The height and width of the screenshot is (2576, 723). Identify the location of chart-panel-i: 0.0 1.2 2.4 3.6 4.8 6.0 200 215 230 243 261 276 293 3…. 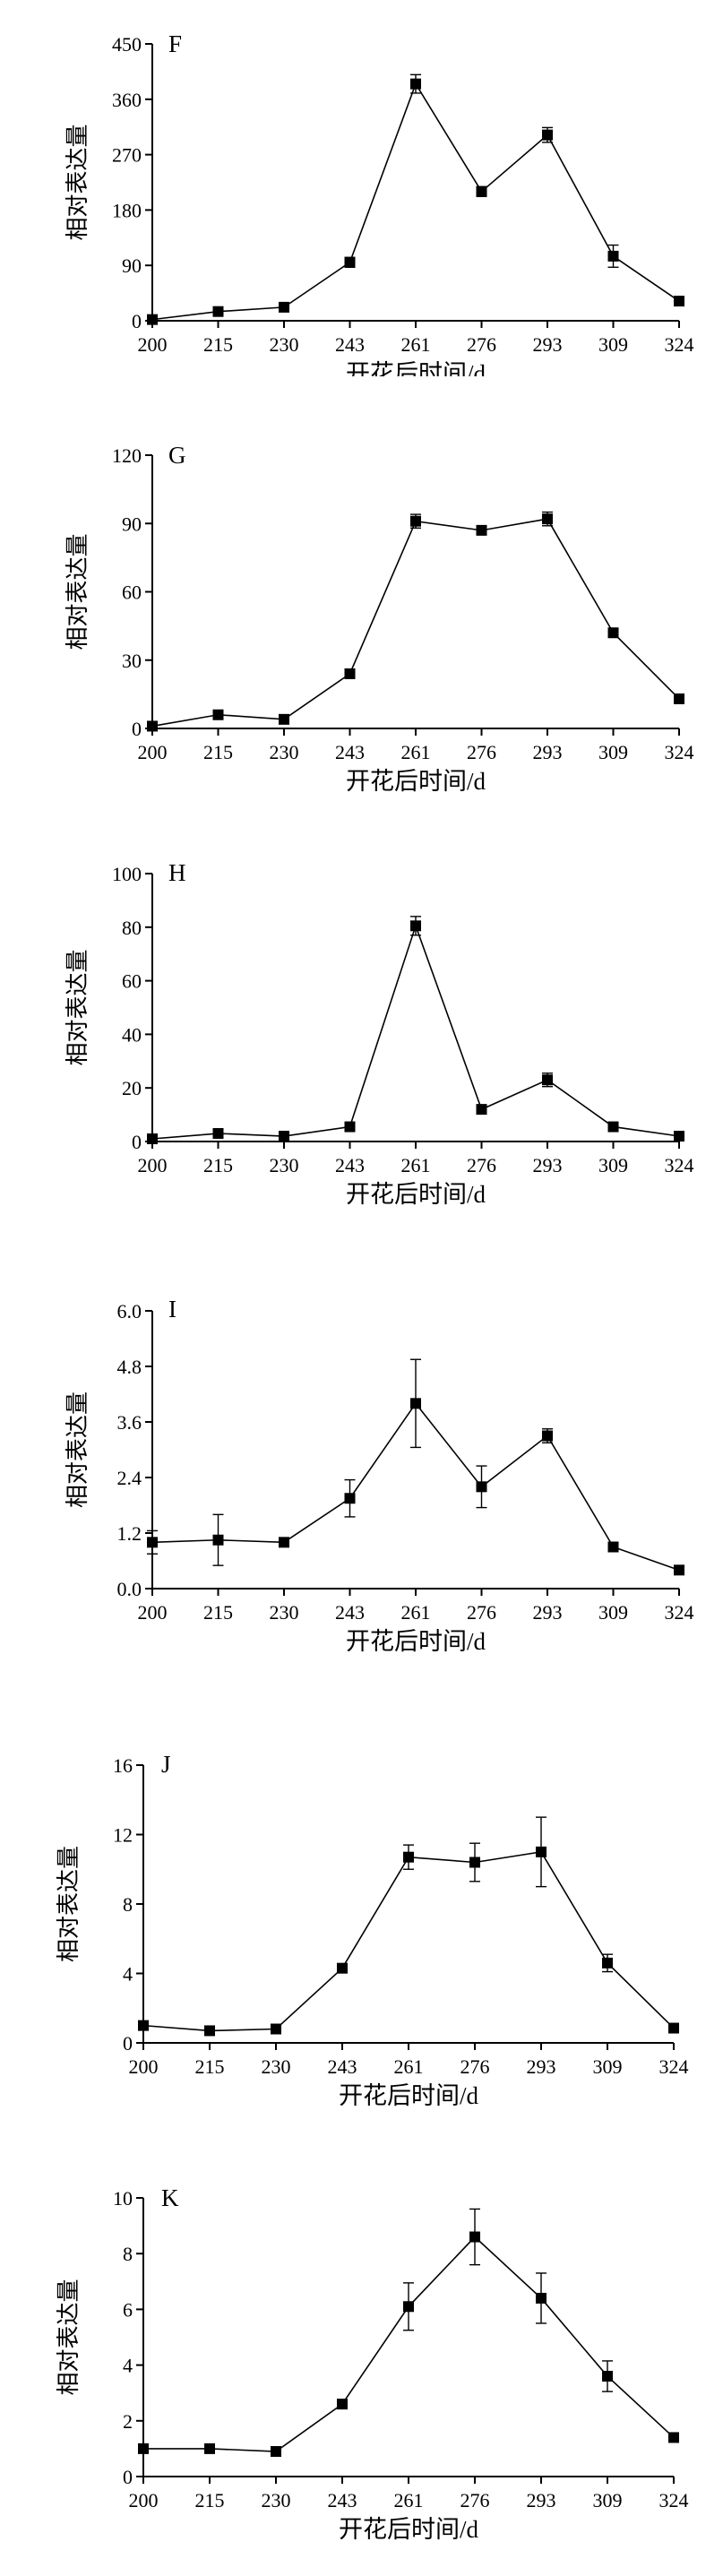
(379, 1475).